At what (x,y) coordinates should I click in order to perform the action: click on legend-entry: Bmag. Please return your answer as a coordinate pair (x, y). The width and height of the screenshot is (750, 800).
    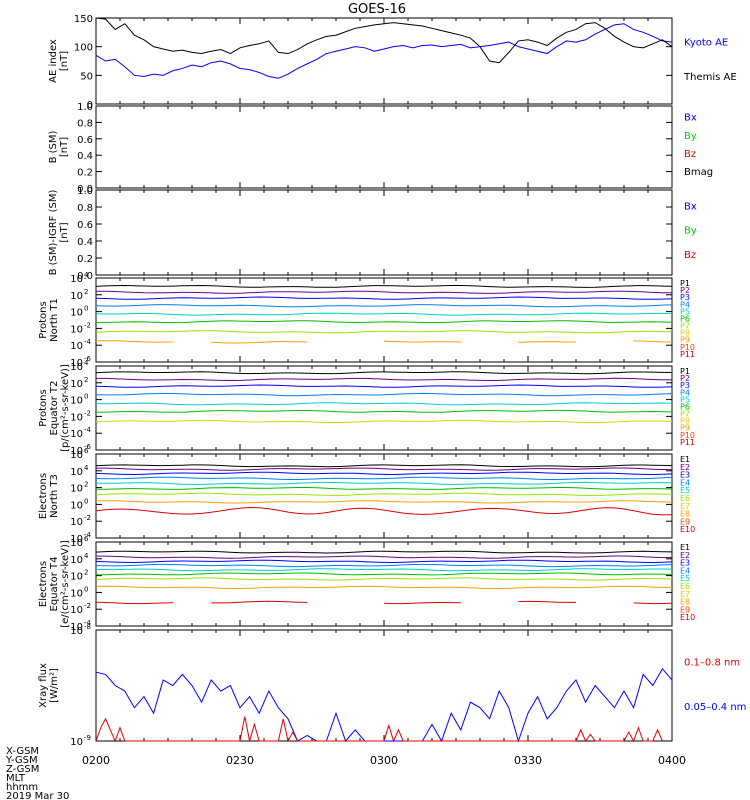
    Looking at the image, I should click on (698, 172).